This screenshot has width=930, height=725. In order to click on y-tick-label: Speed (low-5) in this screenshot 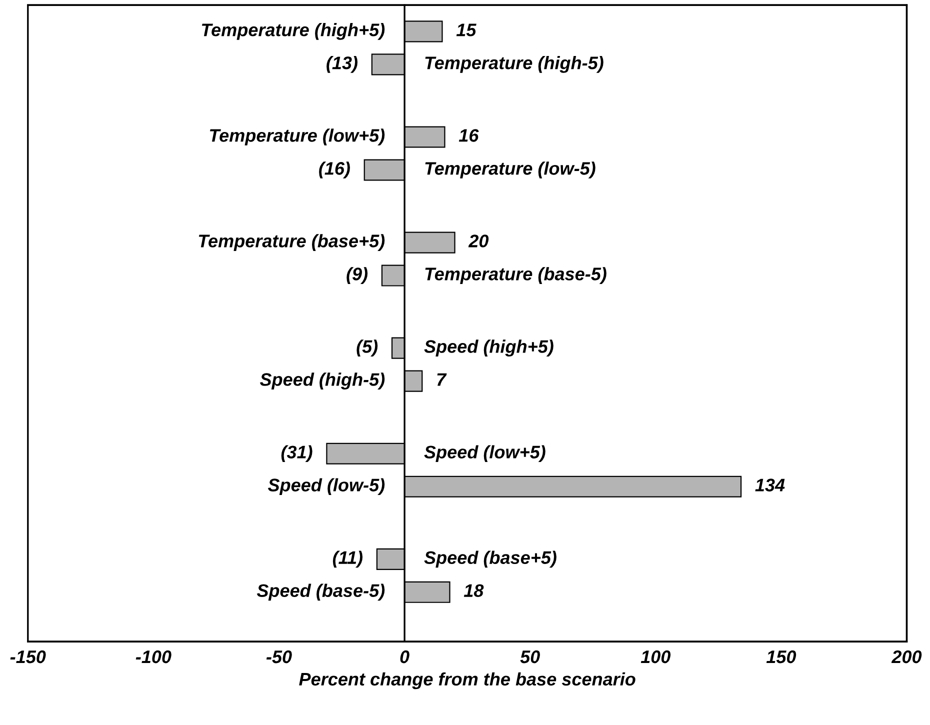, I will do `click(326, 487)`.